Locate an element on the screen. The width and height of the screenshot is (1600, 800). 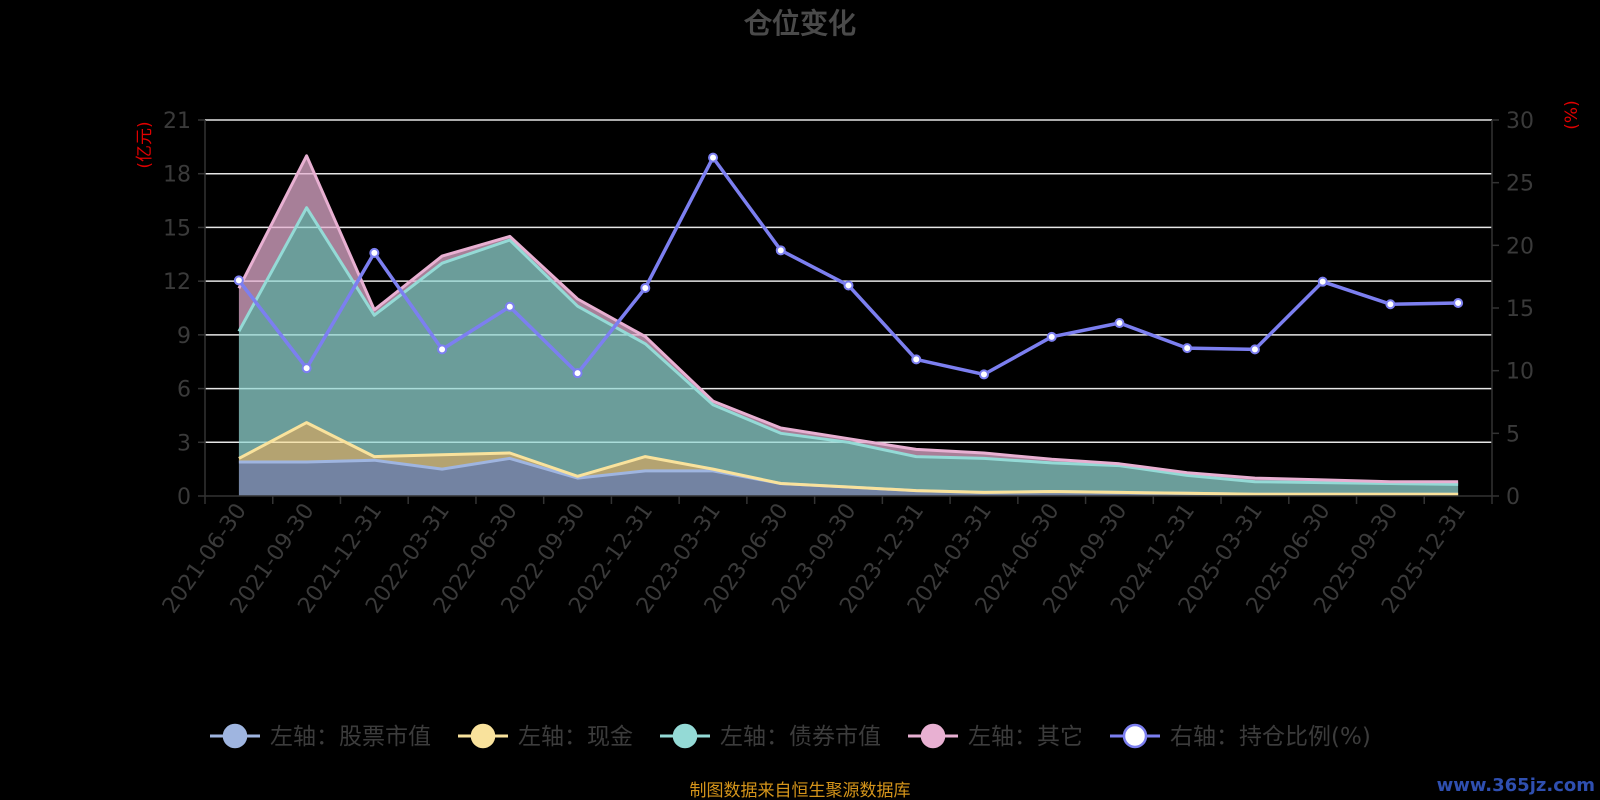
line-cash is located at coordinates (848, 458).